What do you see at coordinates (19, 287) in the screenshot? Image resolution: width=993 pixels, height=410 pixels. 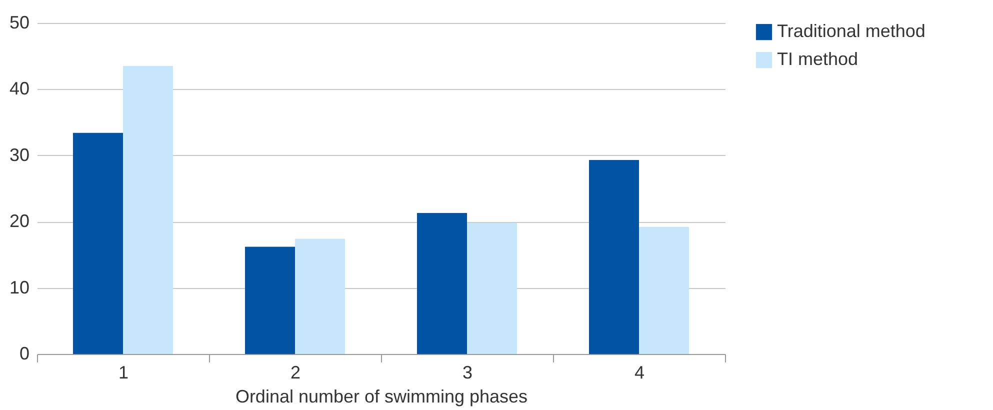 I see `y-tick-label: 10` at bounding box center [19, 287].